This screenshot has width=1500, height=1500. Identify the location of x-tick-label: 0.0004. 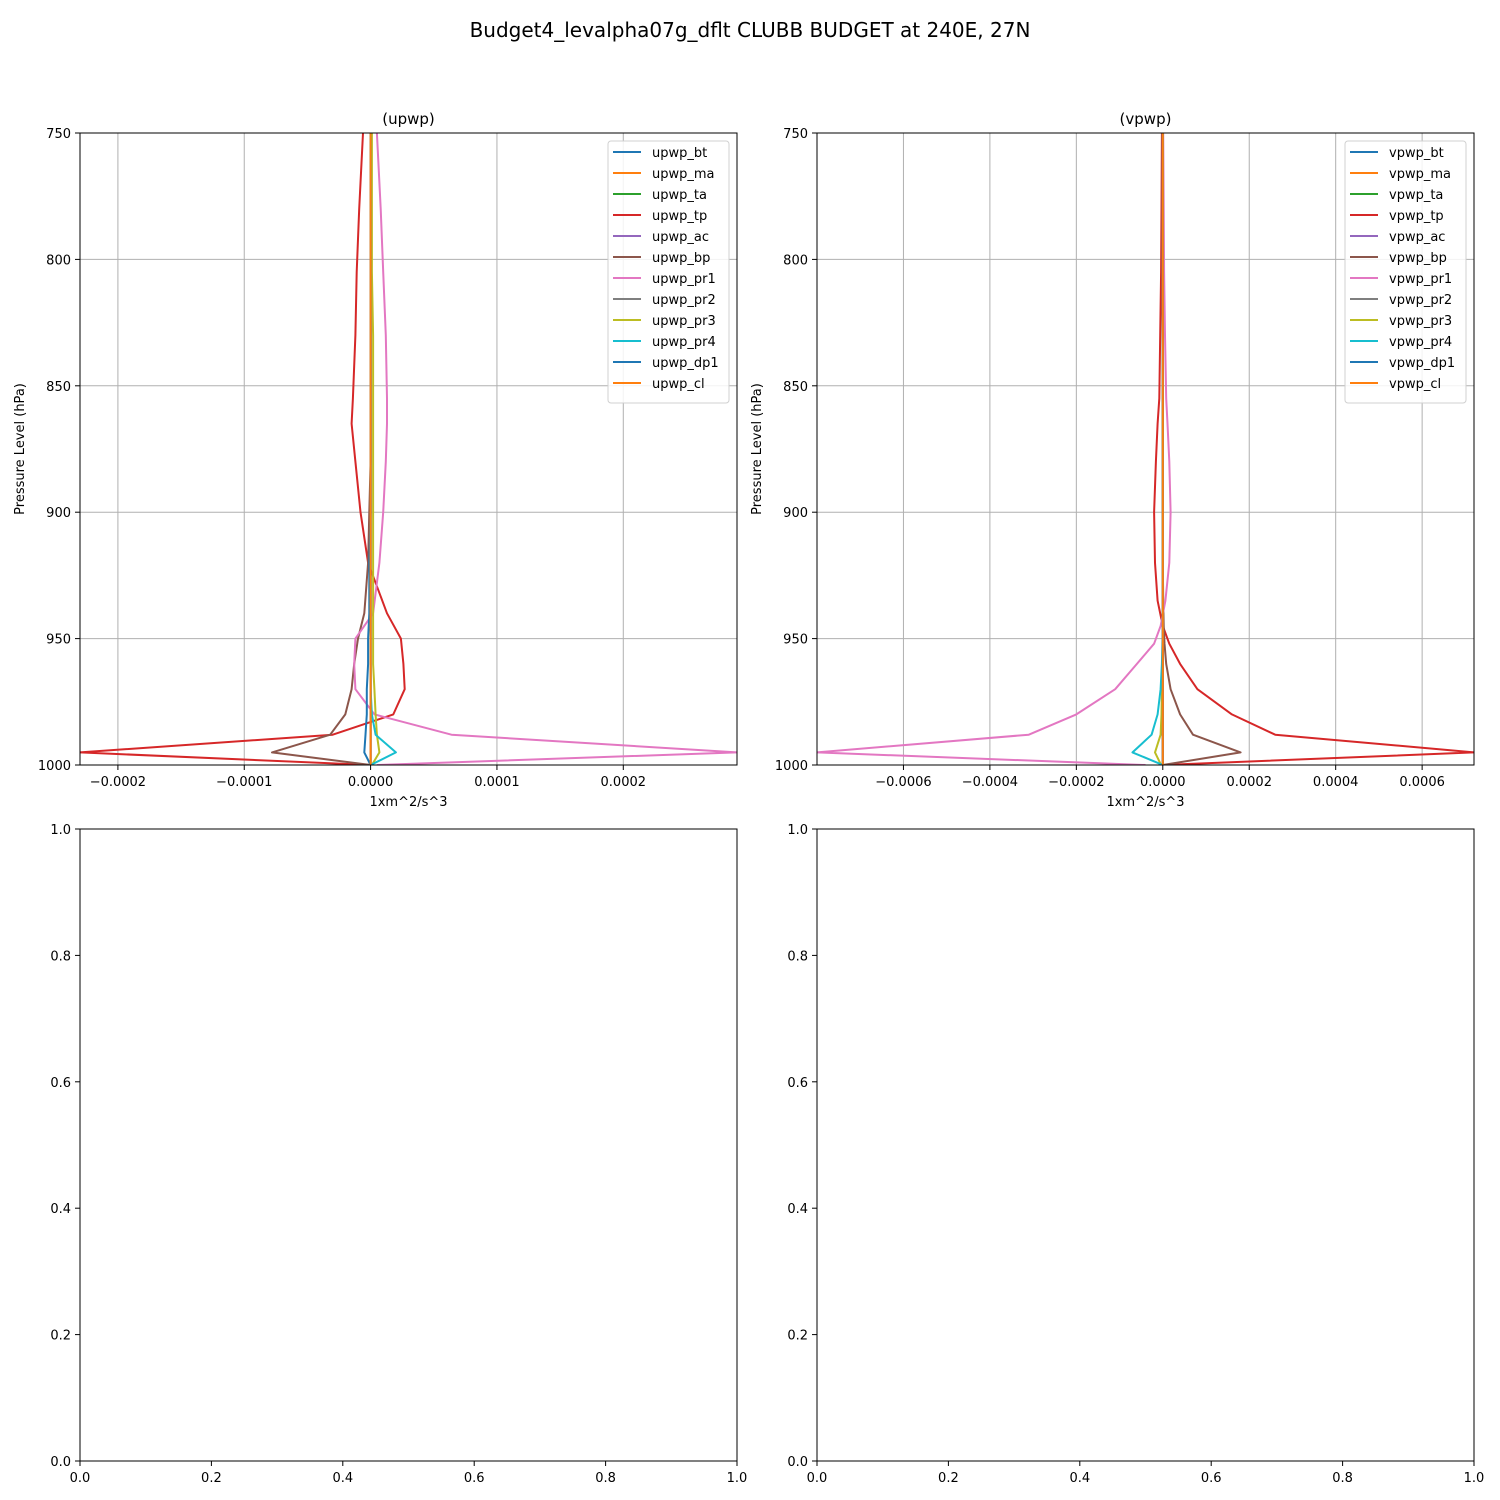
(1336, 782).